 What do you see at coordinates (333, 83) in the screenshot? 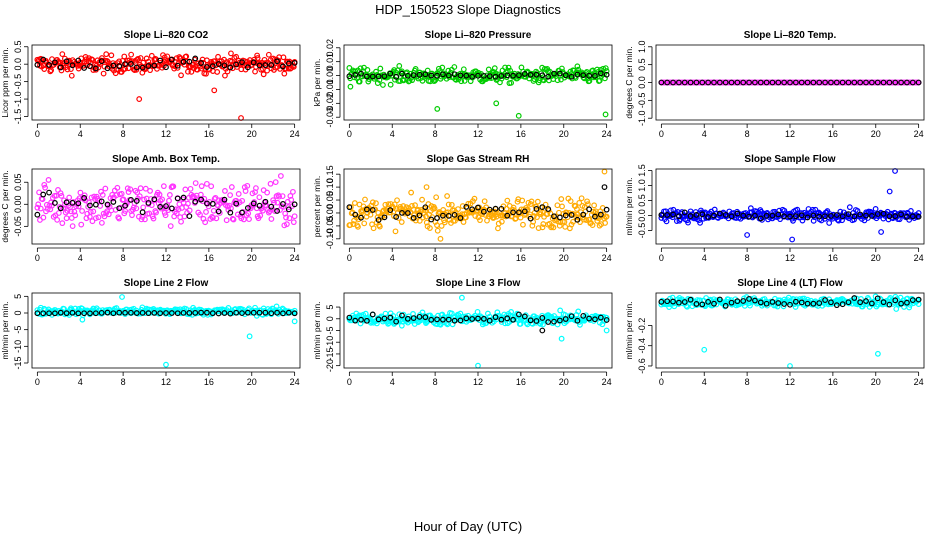
I see `y-axis: -0.03-0.02-0.010.000.010.02` at bounding box center [333, 83].